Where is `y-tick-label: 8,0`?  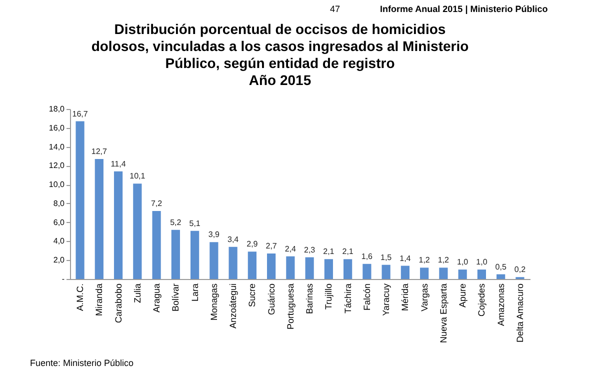 y-tick-label: 8,0 is located at coordinates (59, 203).